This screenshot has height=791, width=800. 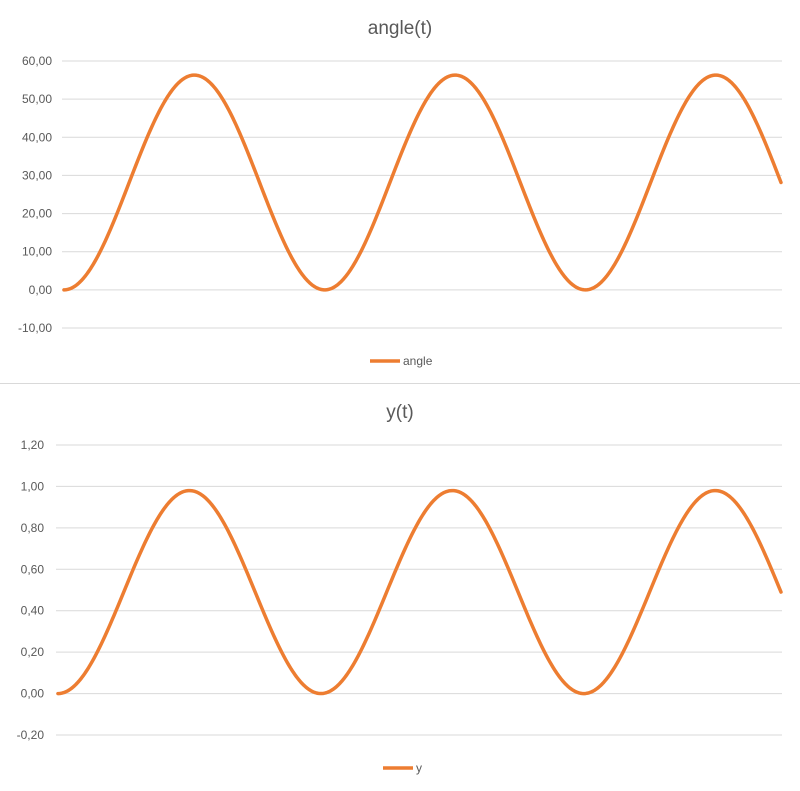 What do you see at coordinates (31, 735) in the screenshot?
I see `y-tick-label: -0,20` at bounding box center [31, 735].